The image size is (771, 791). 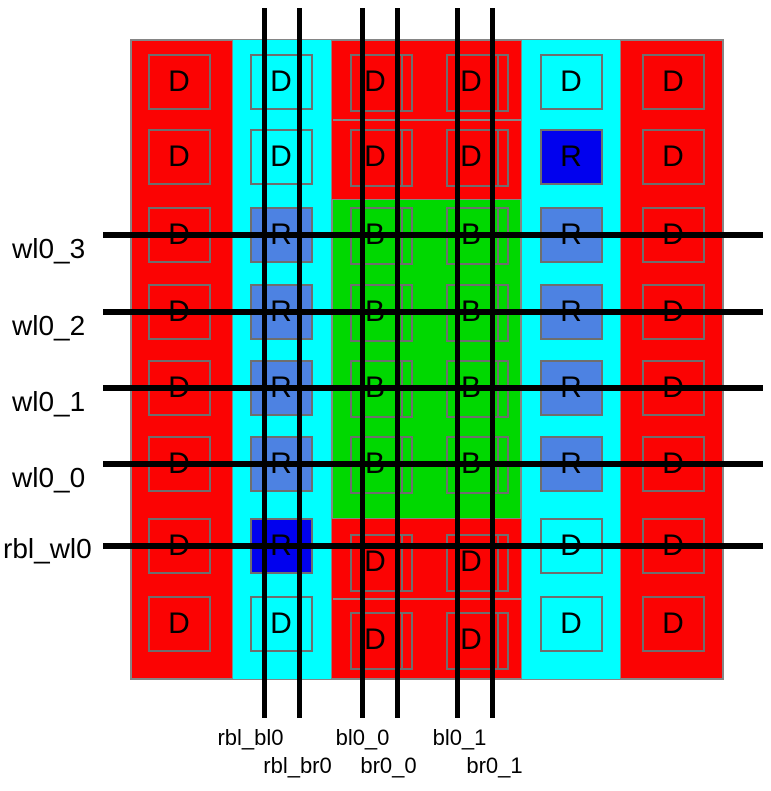 What do you see at coordinates (49, 401) in the screenshot?
I see `wordline-label-wl0_1: wl0_1` at bounding box center [49, 401].